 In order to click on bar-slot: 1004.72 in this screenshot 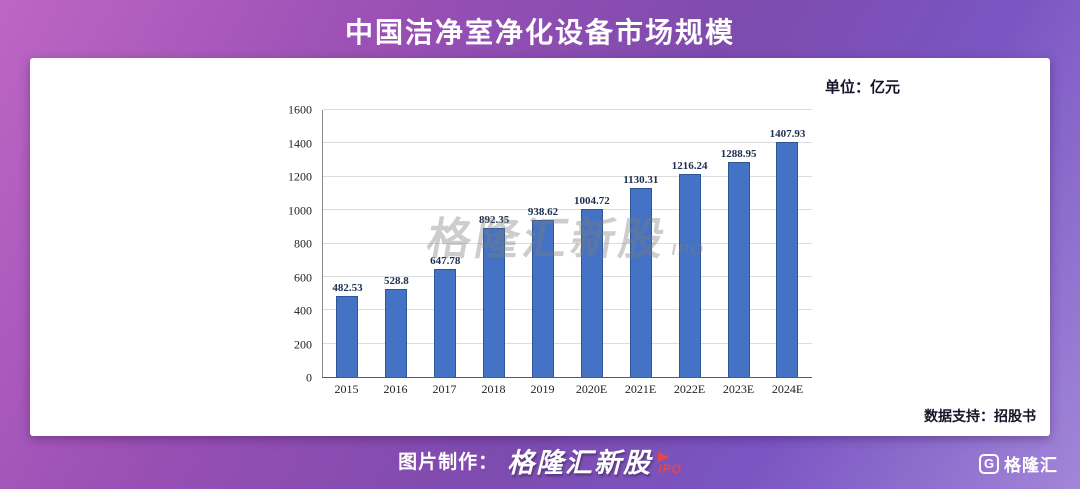, I will do `click(591, 243)`.